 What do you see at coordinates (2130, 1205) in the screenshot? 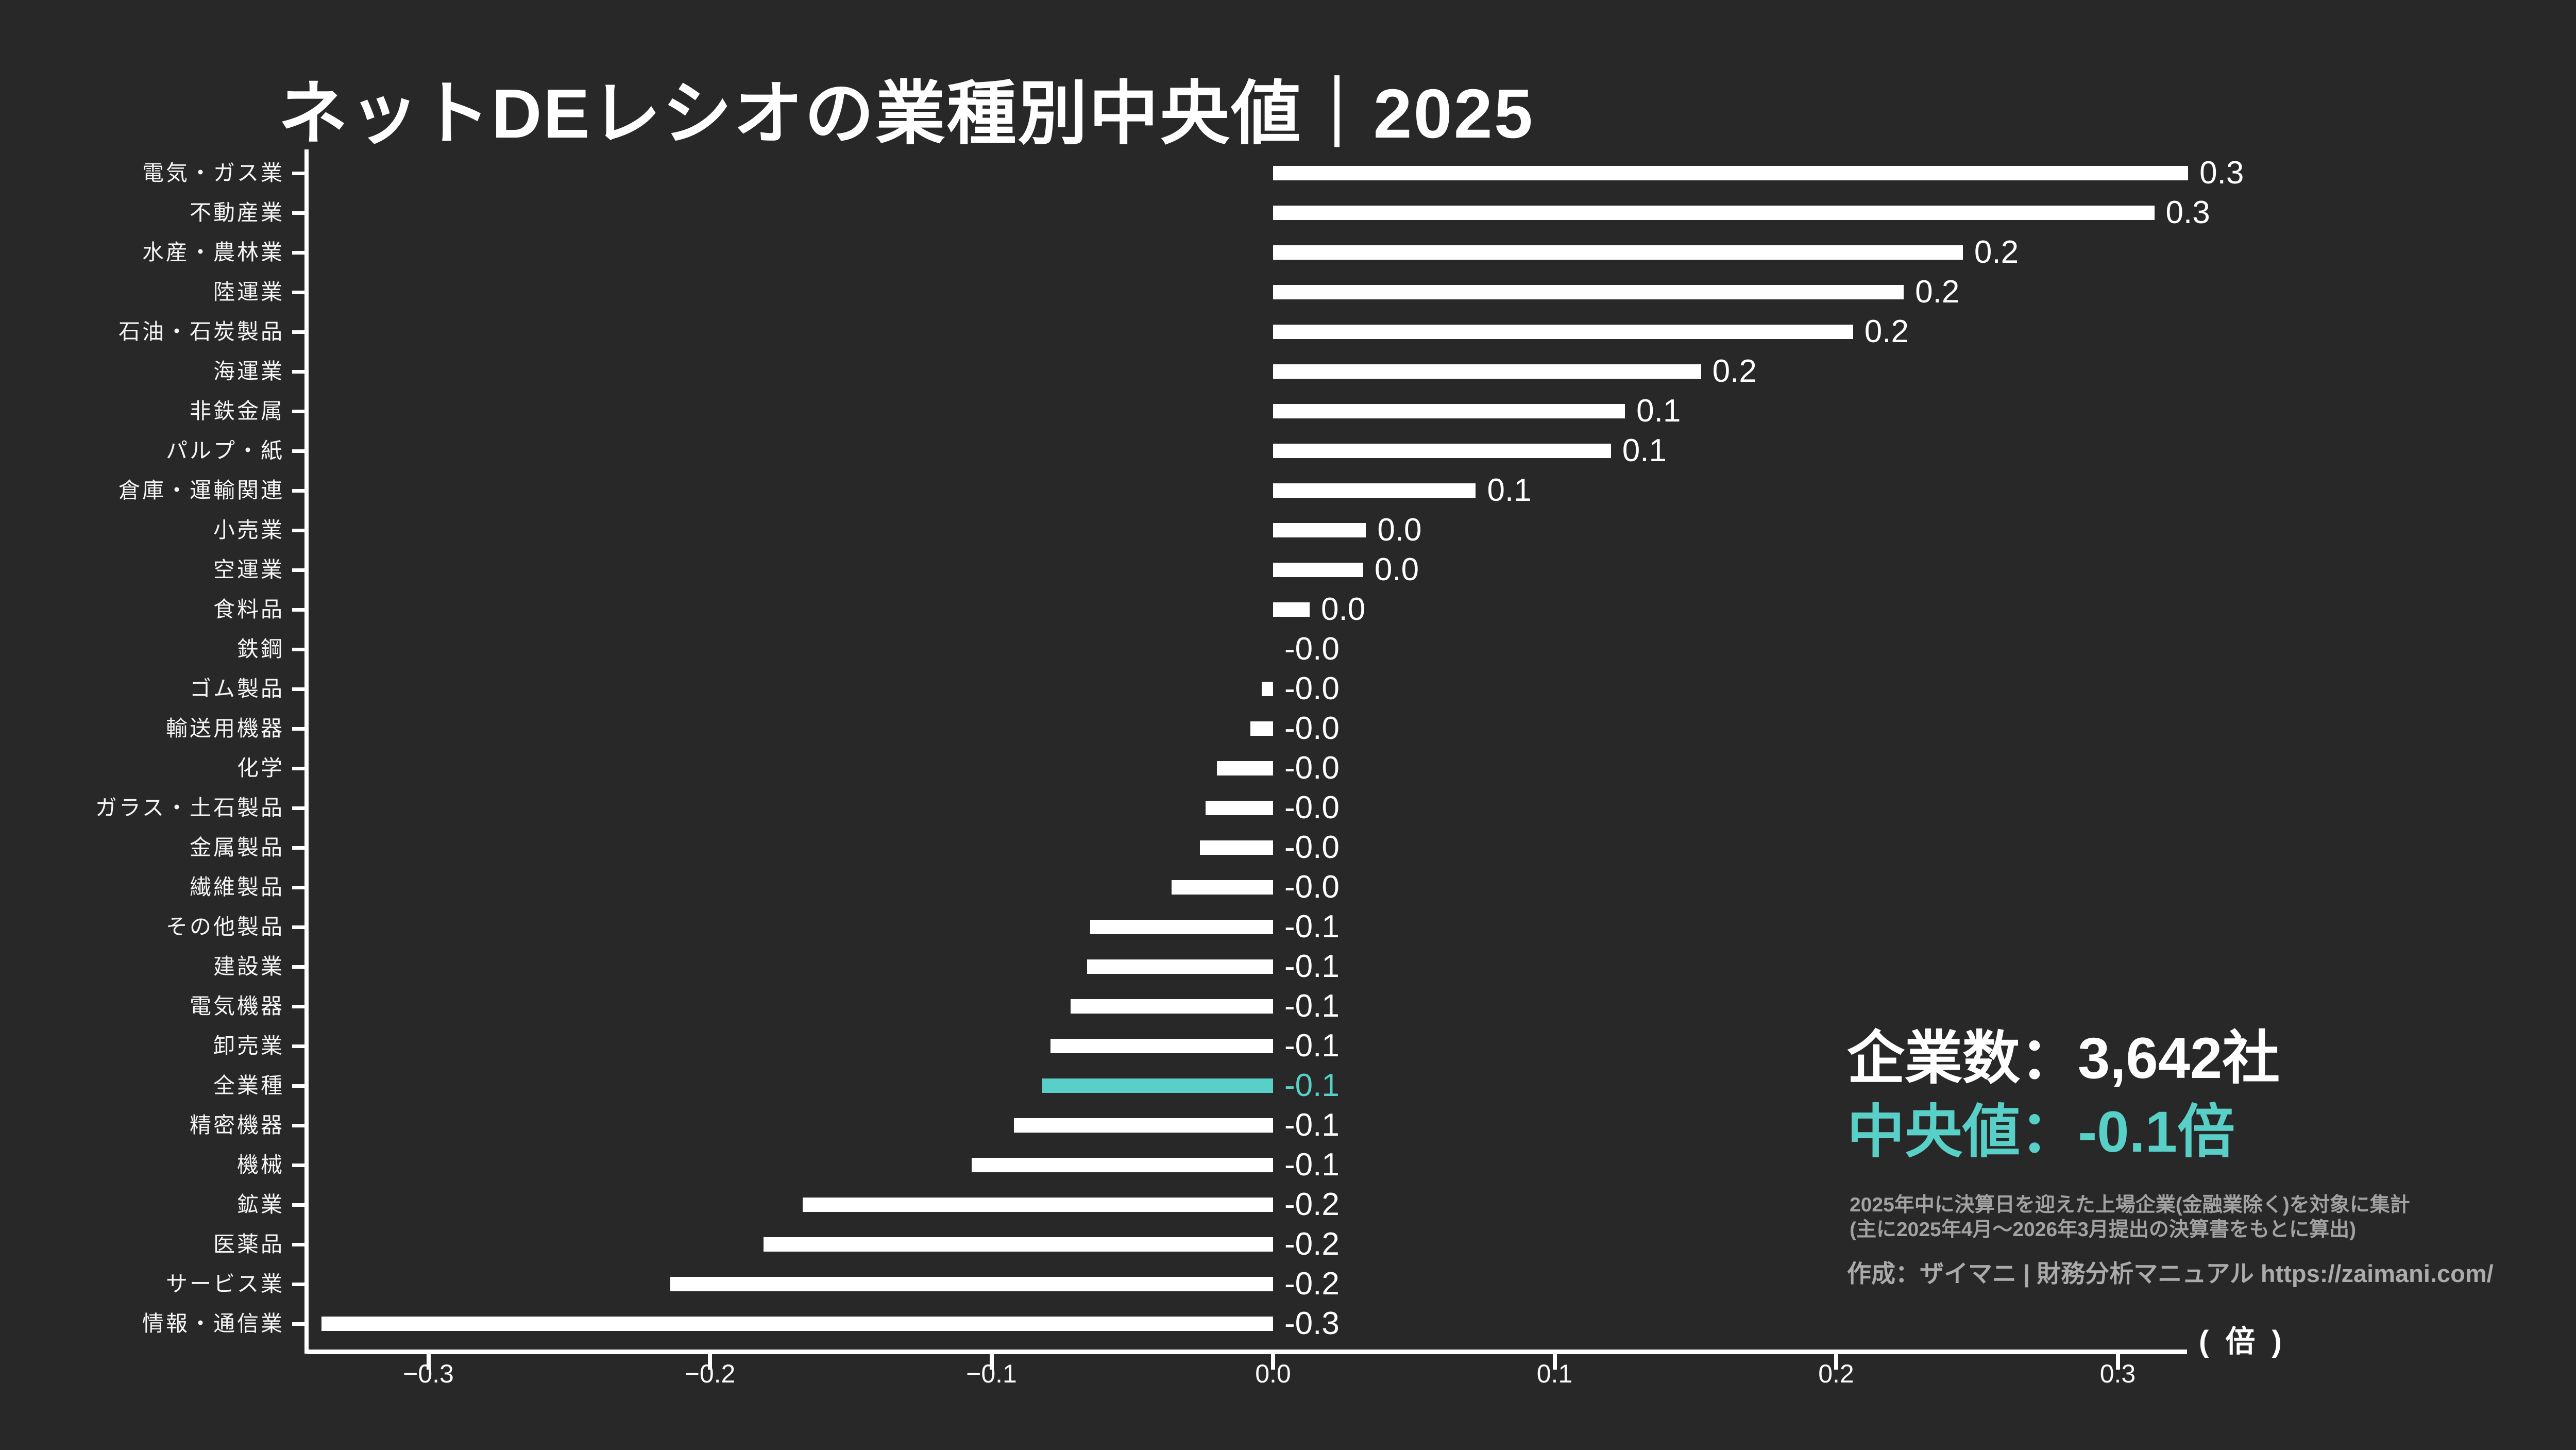
I see `footnote-line-1: 2025年中に決算日を迎えた上場企業(金融業除く)を対象に集計` at bounding box center [2130, 1205].